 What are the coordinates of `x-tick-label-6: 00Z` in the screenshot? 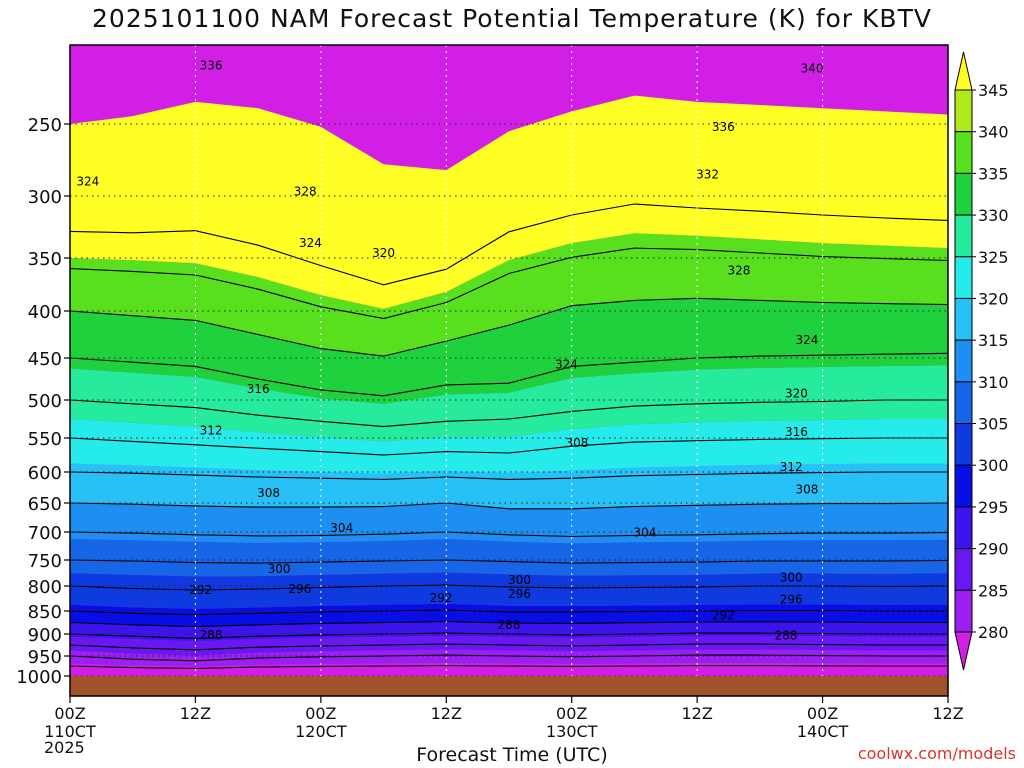 It's located at (822, 713).